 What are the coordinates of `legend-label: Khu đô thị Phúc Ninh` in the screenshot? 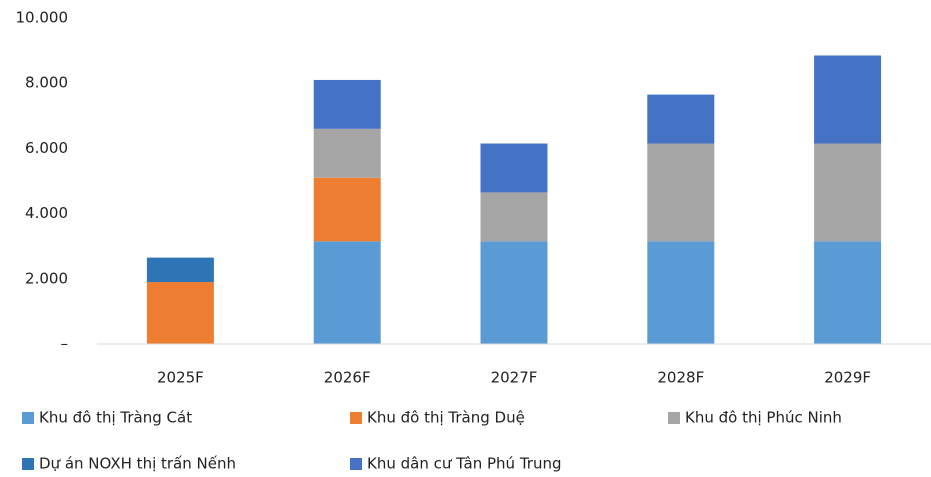 It's located at (763, 418).